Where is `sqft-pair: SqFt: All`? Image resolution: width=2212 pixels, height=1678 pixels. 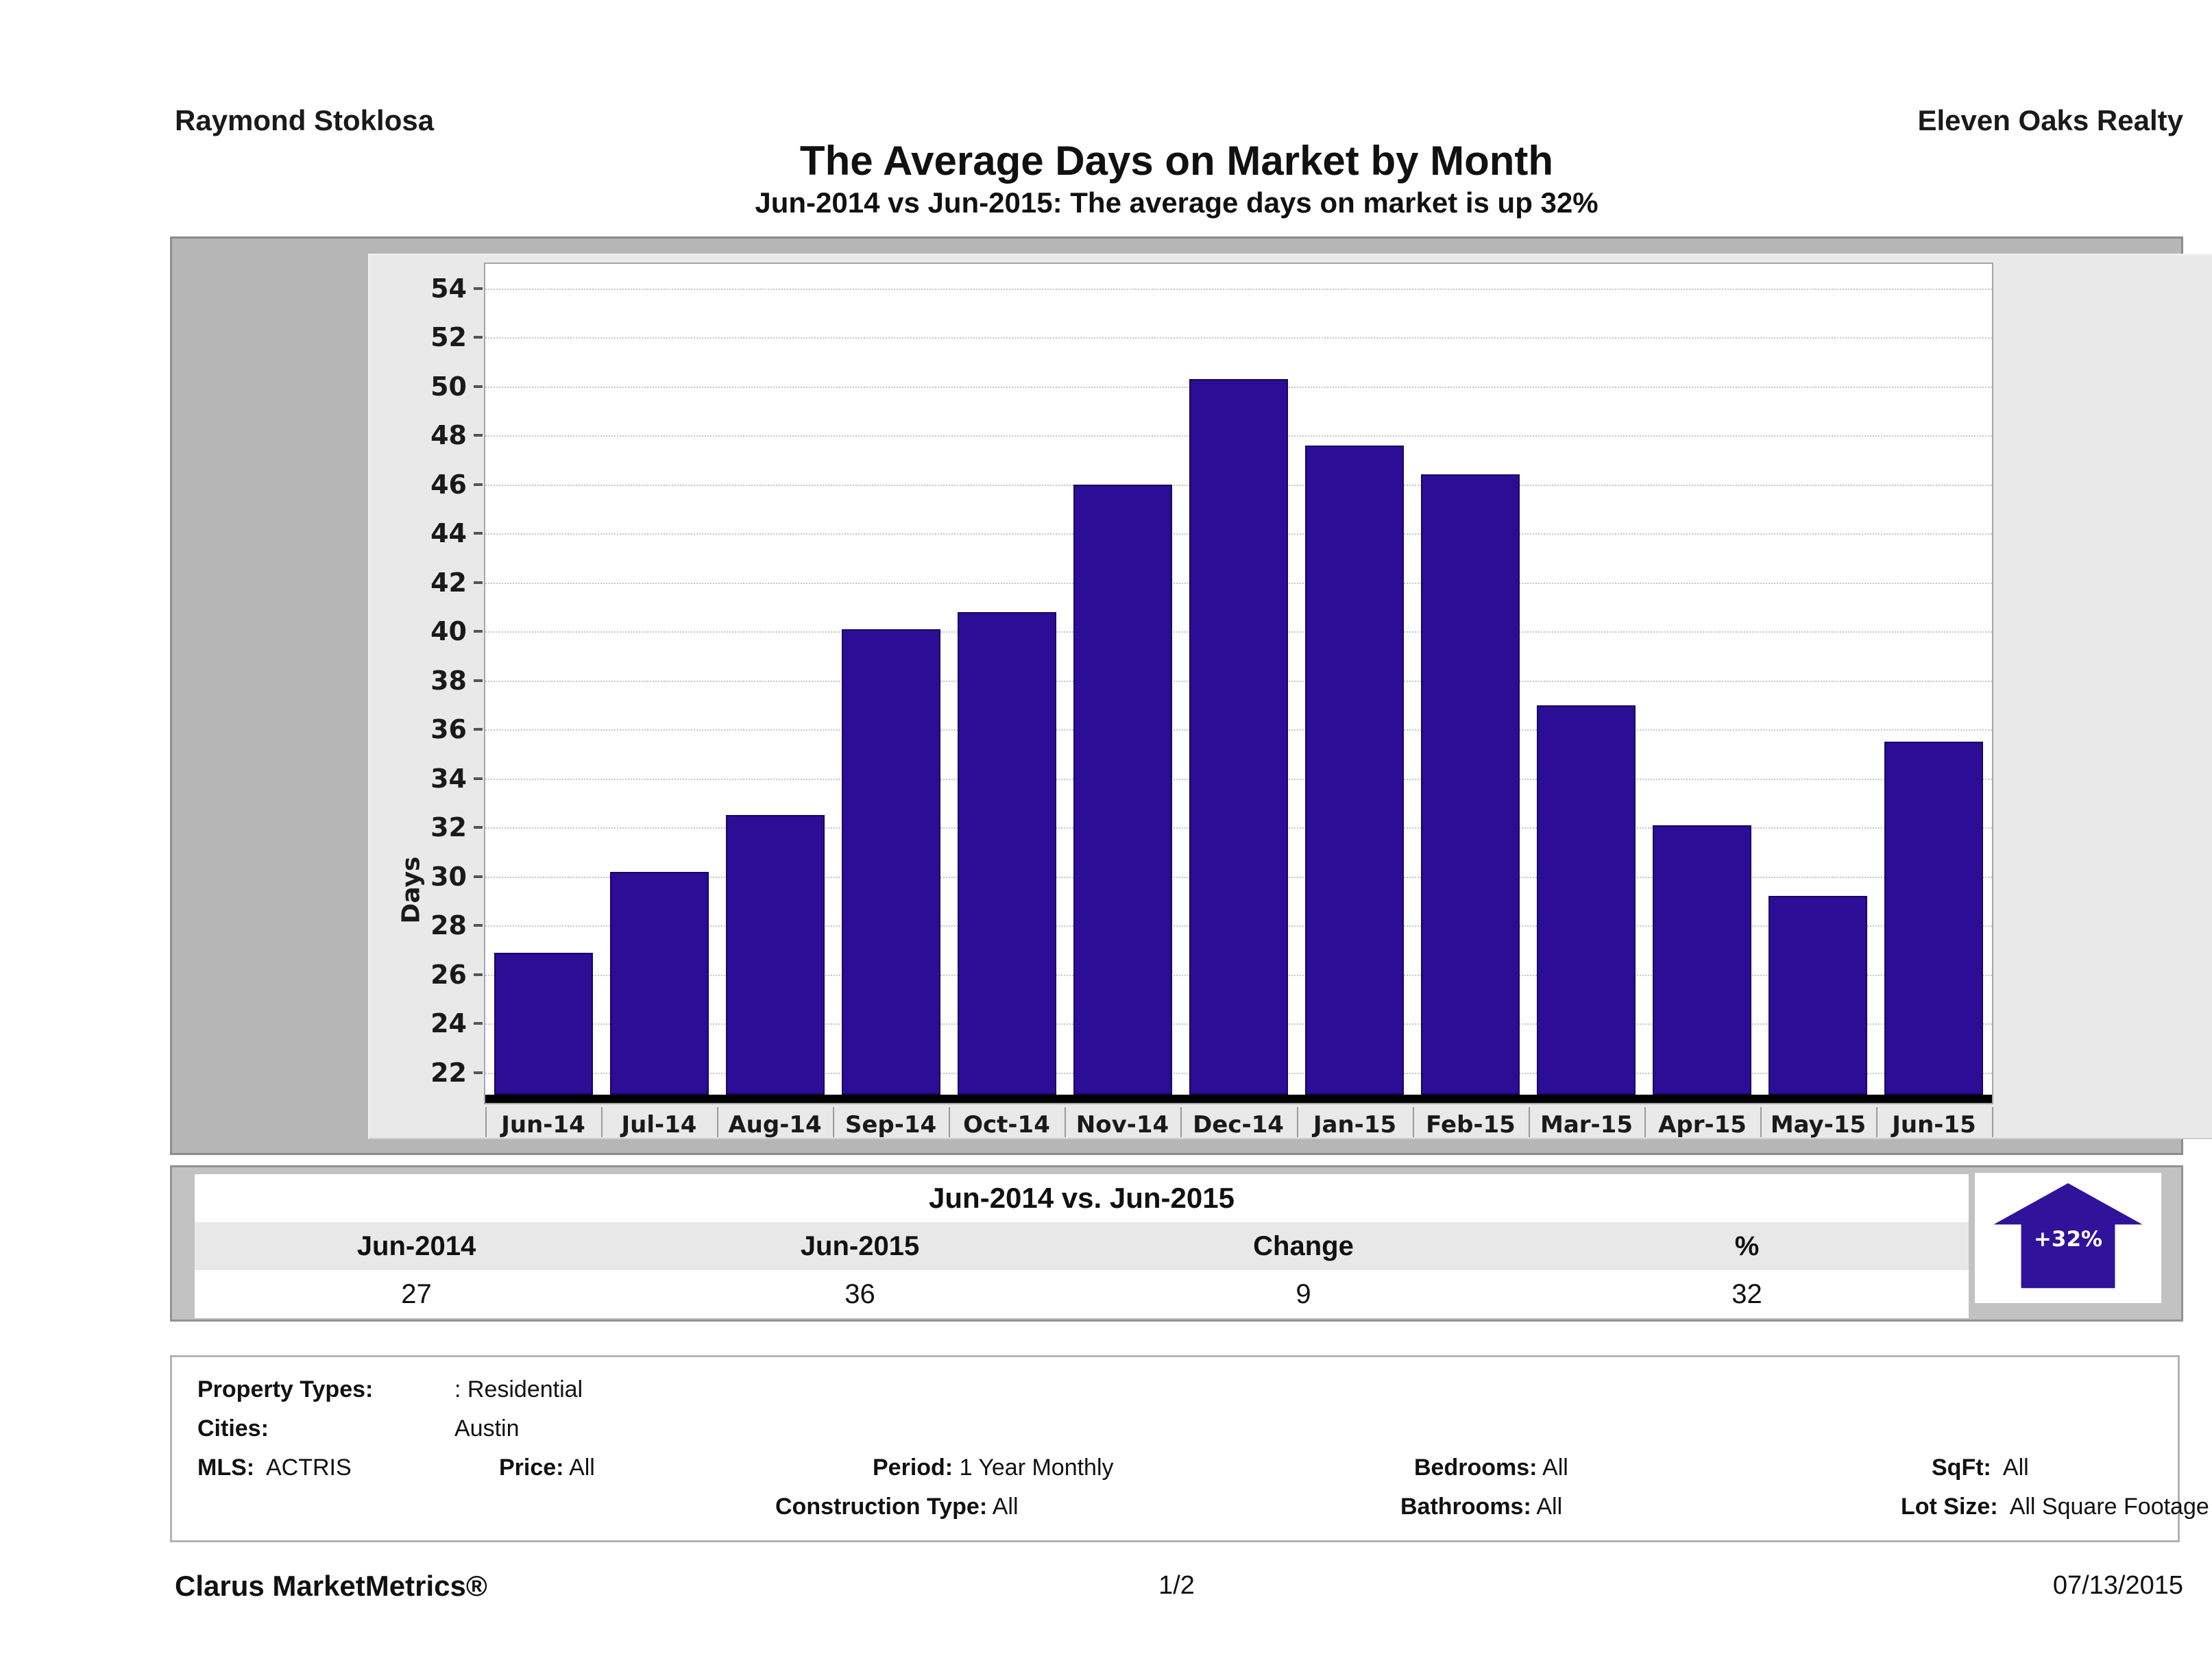 sqft-pair: SqFt: All is located at coordinates (1981, 1467).